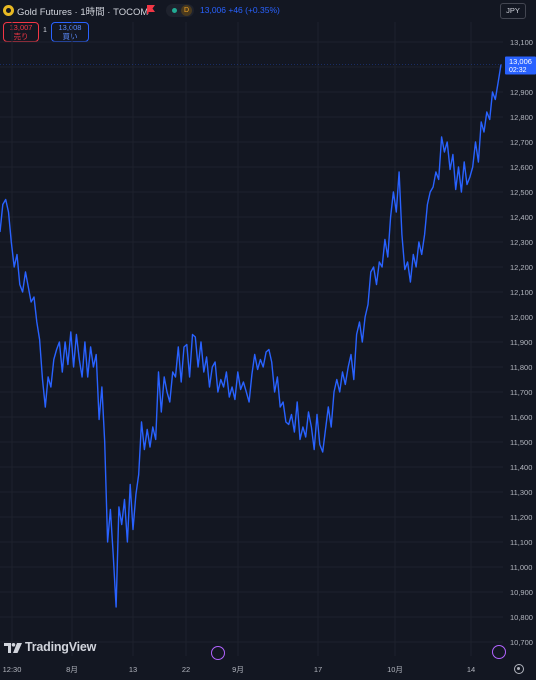 This screenshot has width=536, height=680. I want to click on replay-icon, so click(218, 653).